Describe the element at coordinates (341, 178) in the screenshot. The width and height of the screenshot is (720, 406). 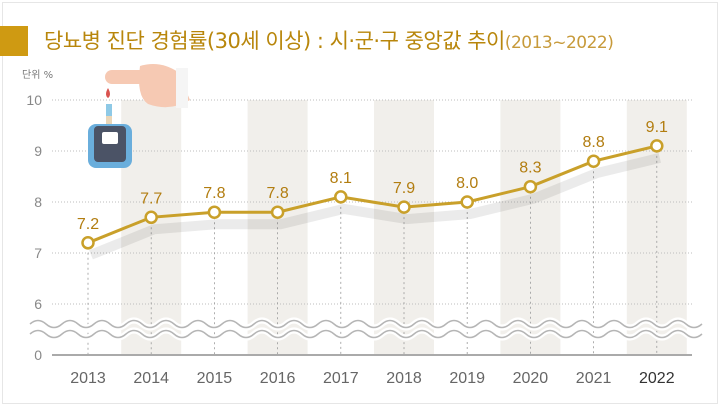
I see `data-label: 8.1` at that location.